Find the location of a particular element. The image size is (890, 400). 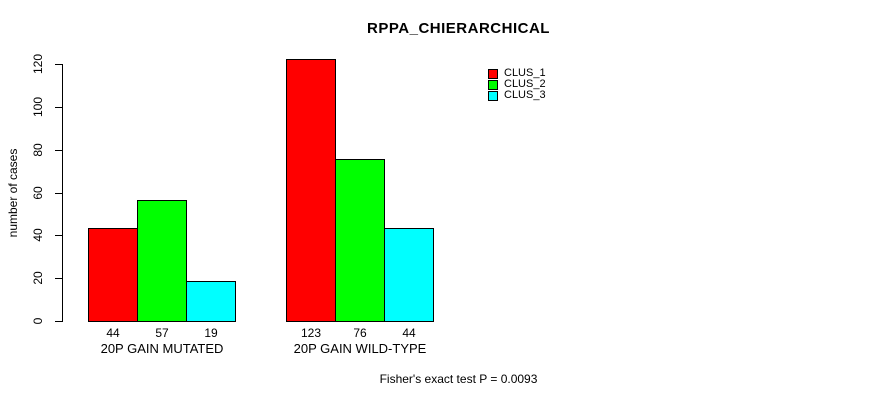

legend-item-clus_1: CLUS_1 is located at coordinates (517, 73).